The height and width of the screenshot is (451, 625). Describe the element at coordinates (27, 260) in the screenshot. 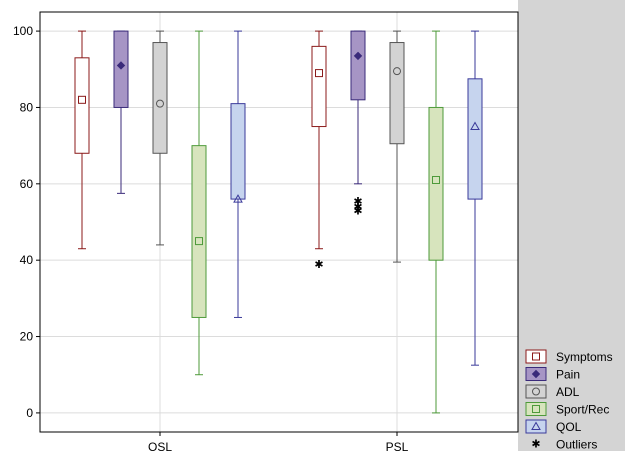

I see `y-tick-label: 40` at that location.